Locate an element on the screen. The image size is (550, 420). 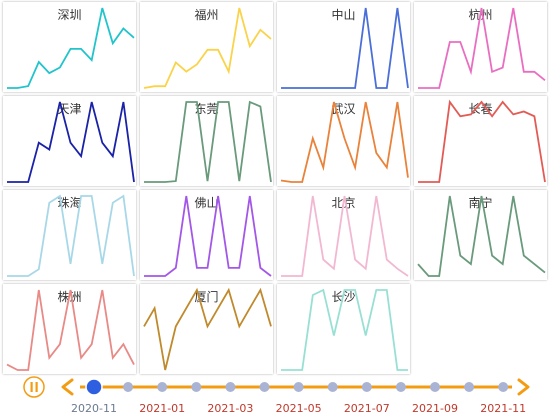
prev-arrow-icon is located at coordinates (67, 387).